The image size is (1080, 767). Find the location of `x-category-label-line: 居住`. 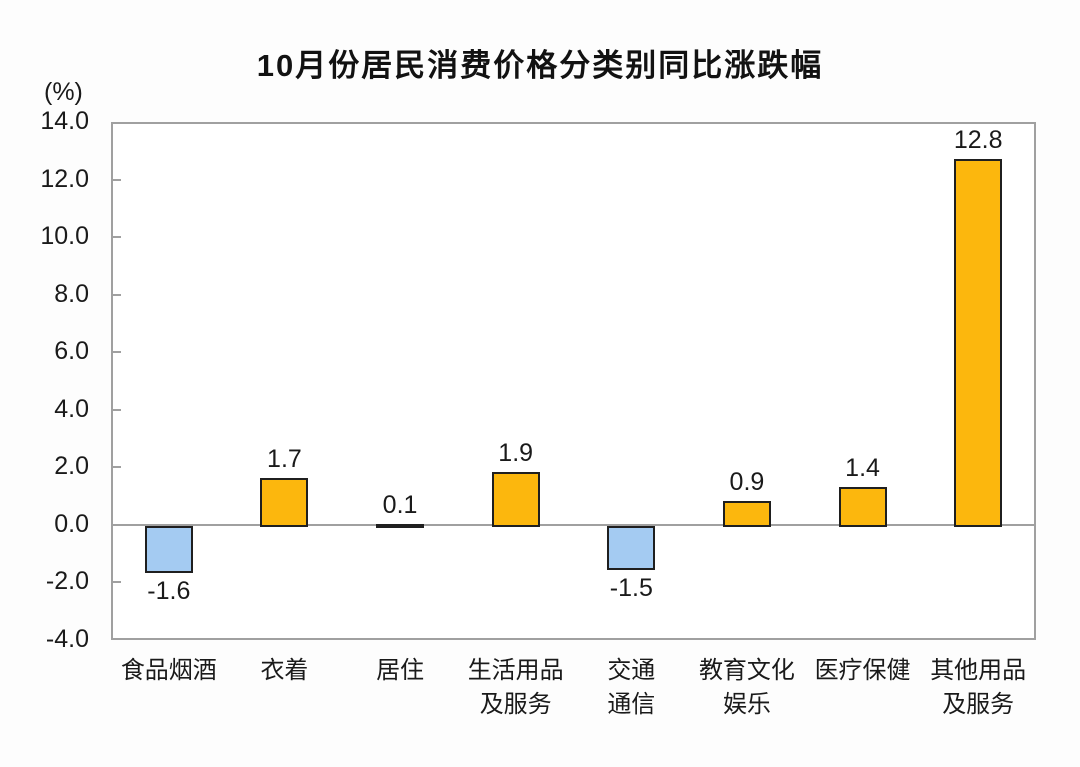

x-category-label-line: 居住 is located at coordinates (400, 670).